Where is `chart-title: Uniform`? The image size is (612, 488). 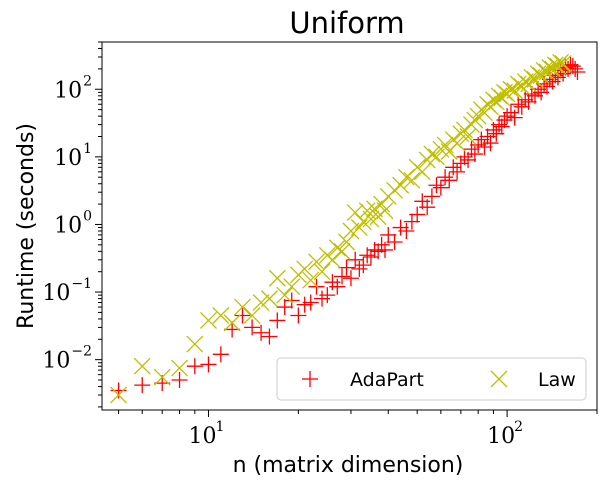
chart-title: Uniform is located at coordinates (346, 23).